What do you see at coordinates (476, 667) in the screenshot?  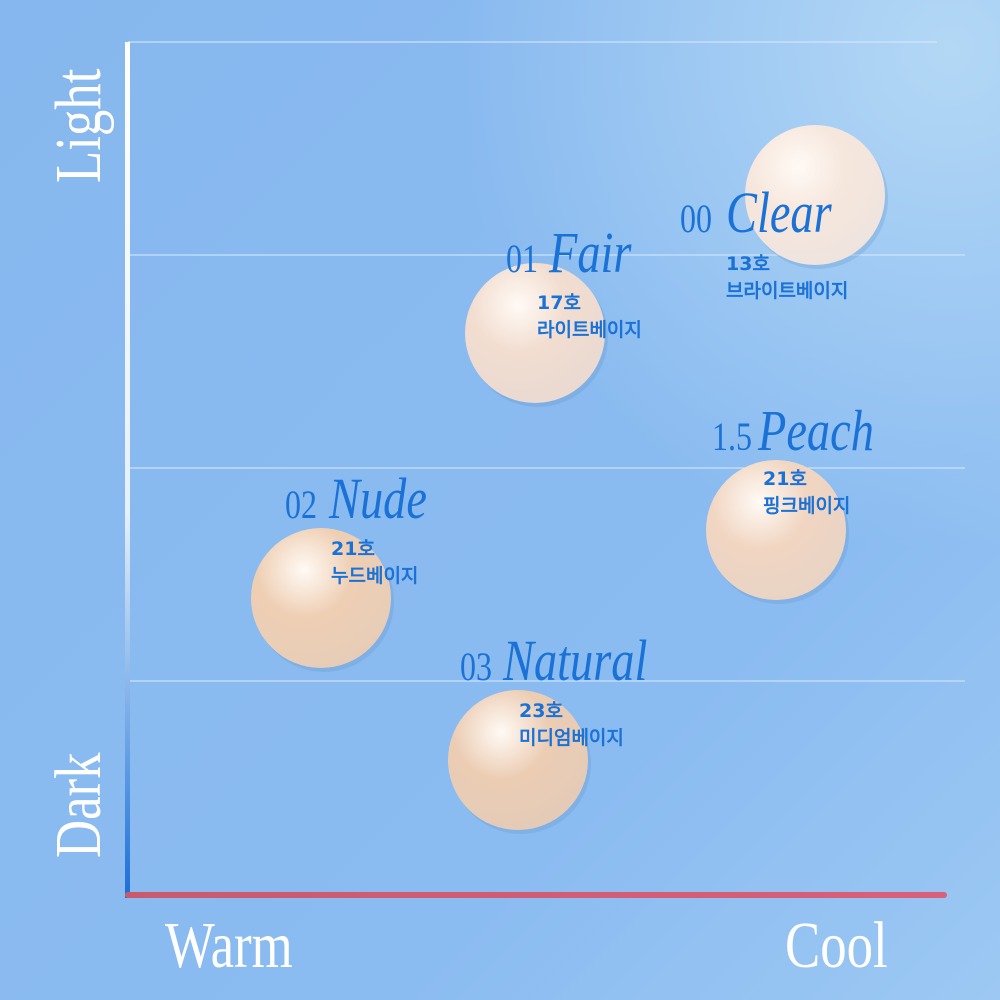 I see `shade-number: 03` at bounding box center [476, 667].